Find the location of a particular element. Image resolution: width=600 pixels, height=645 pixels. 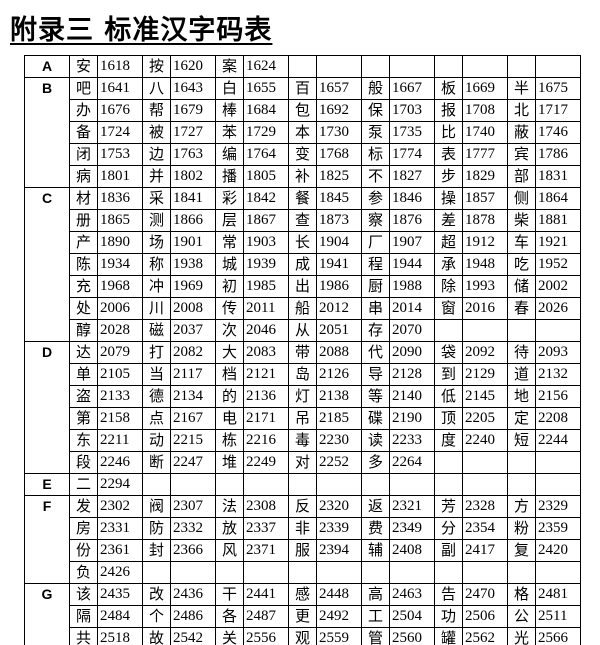

code: 2332 is located at coordinates (193, 528).